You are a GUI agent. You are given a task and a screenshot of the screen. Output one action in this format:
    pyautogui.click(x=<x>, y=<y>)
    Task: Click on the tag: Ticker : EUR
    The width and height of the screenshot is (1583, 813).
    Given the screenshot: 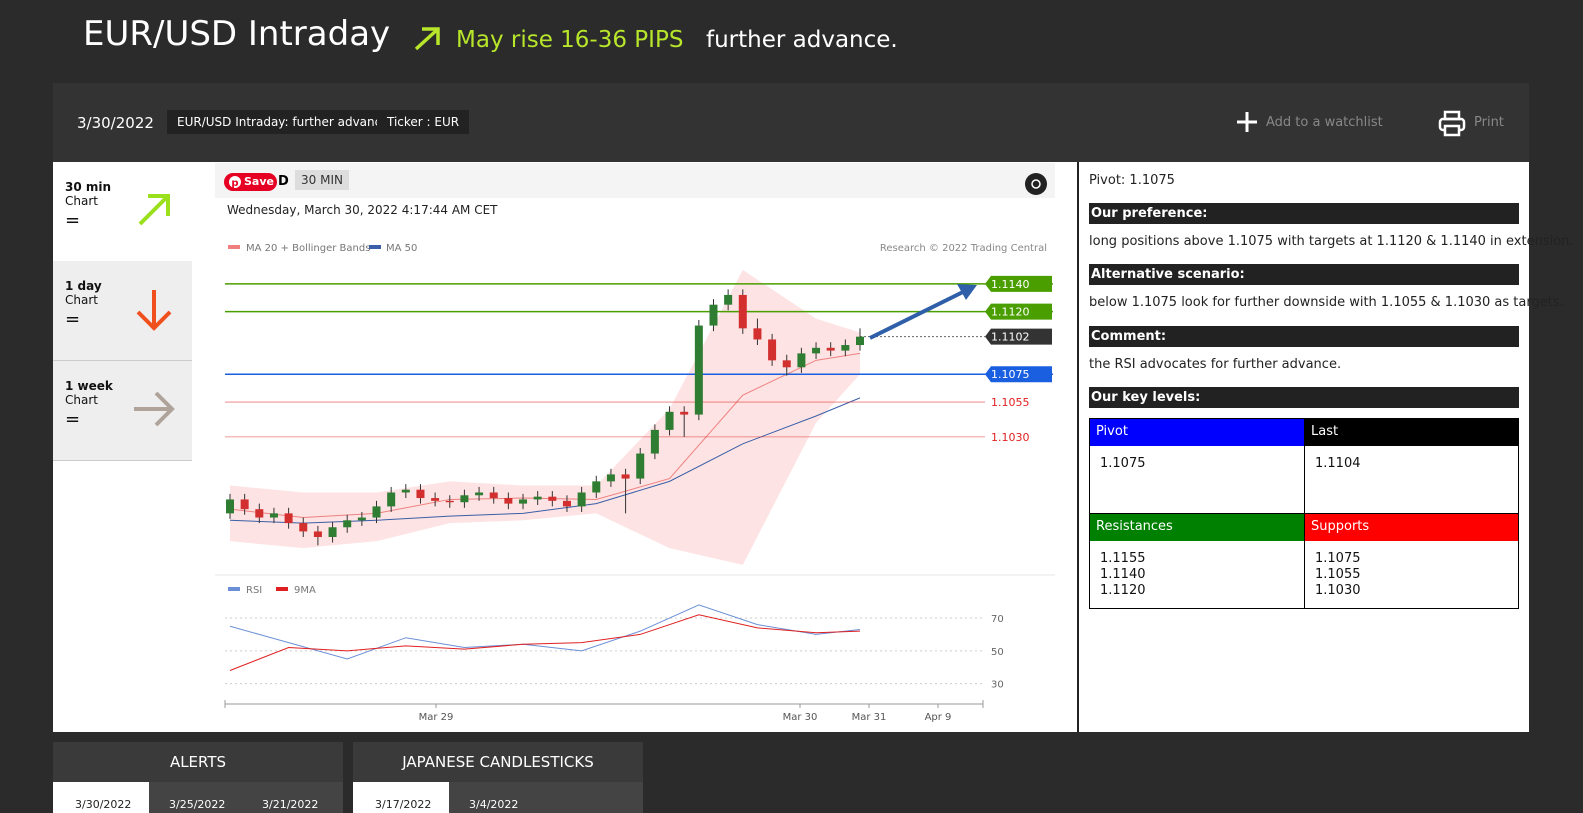 What is the action you would take?
    pyautogui.click(x=423, y=122)
    